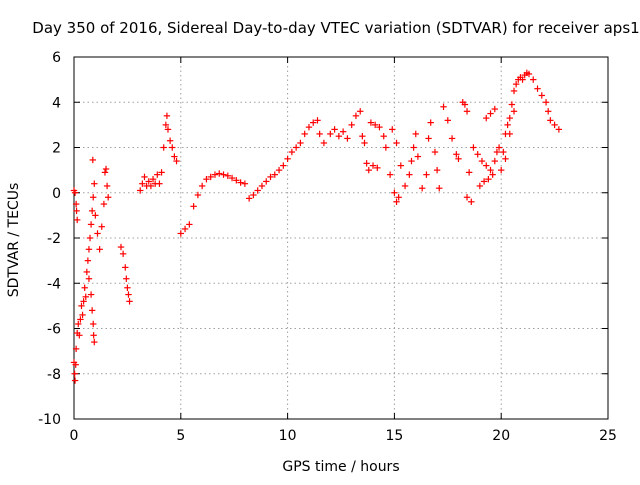  Describe the element at coordinates (49, 420) in the screenshot. I see `y-tick-label-0: -10` at that location.